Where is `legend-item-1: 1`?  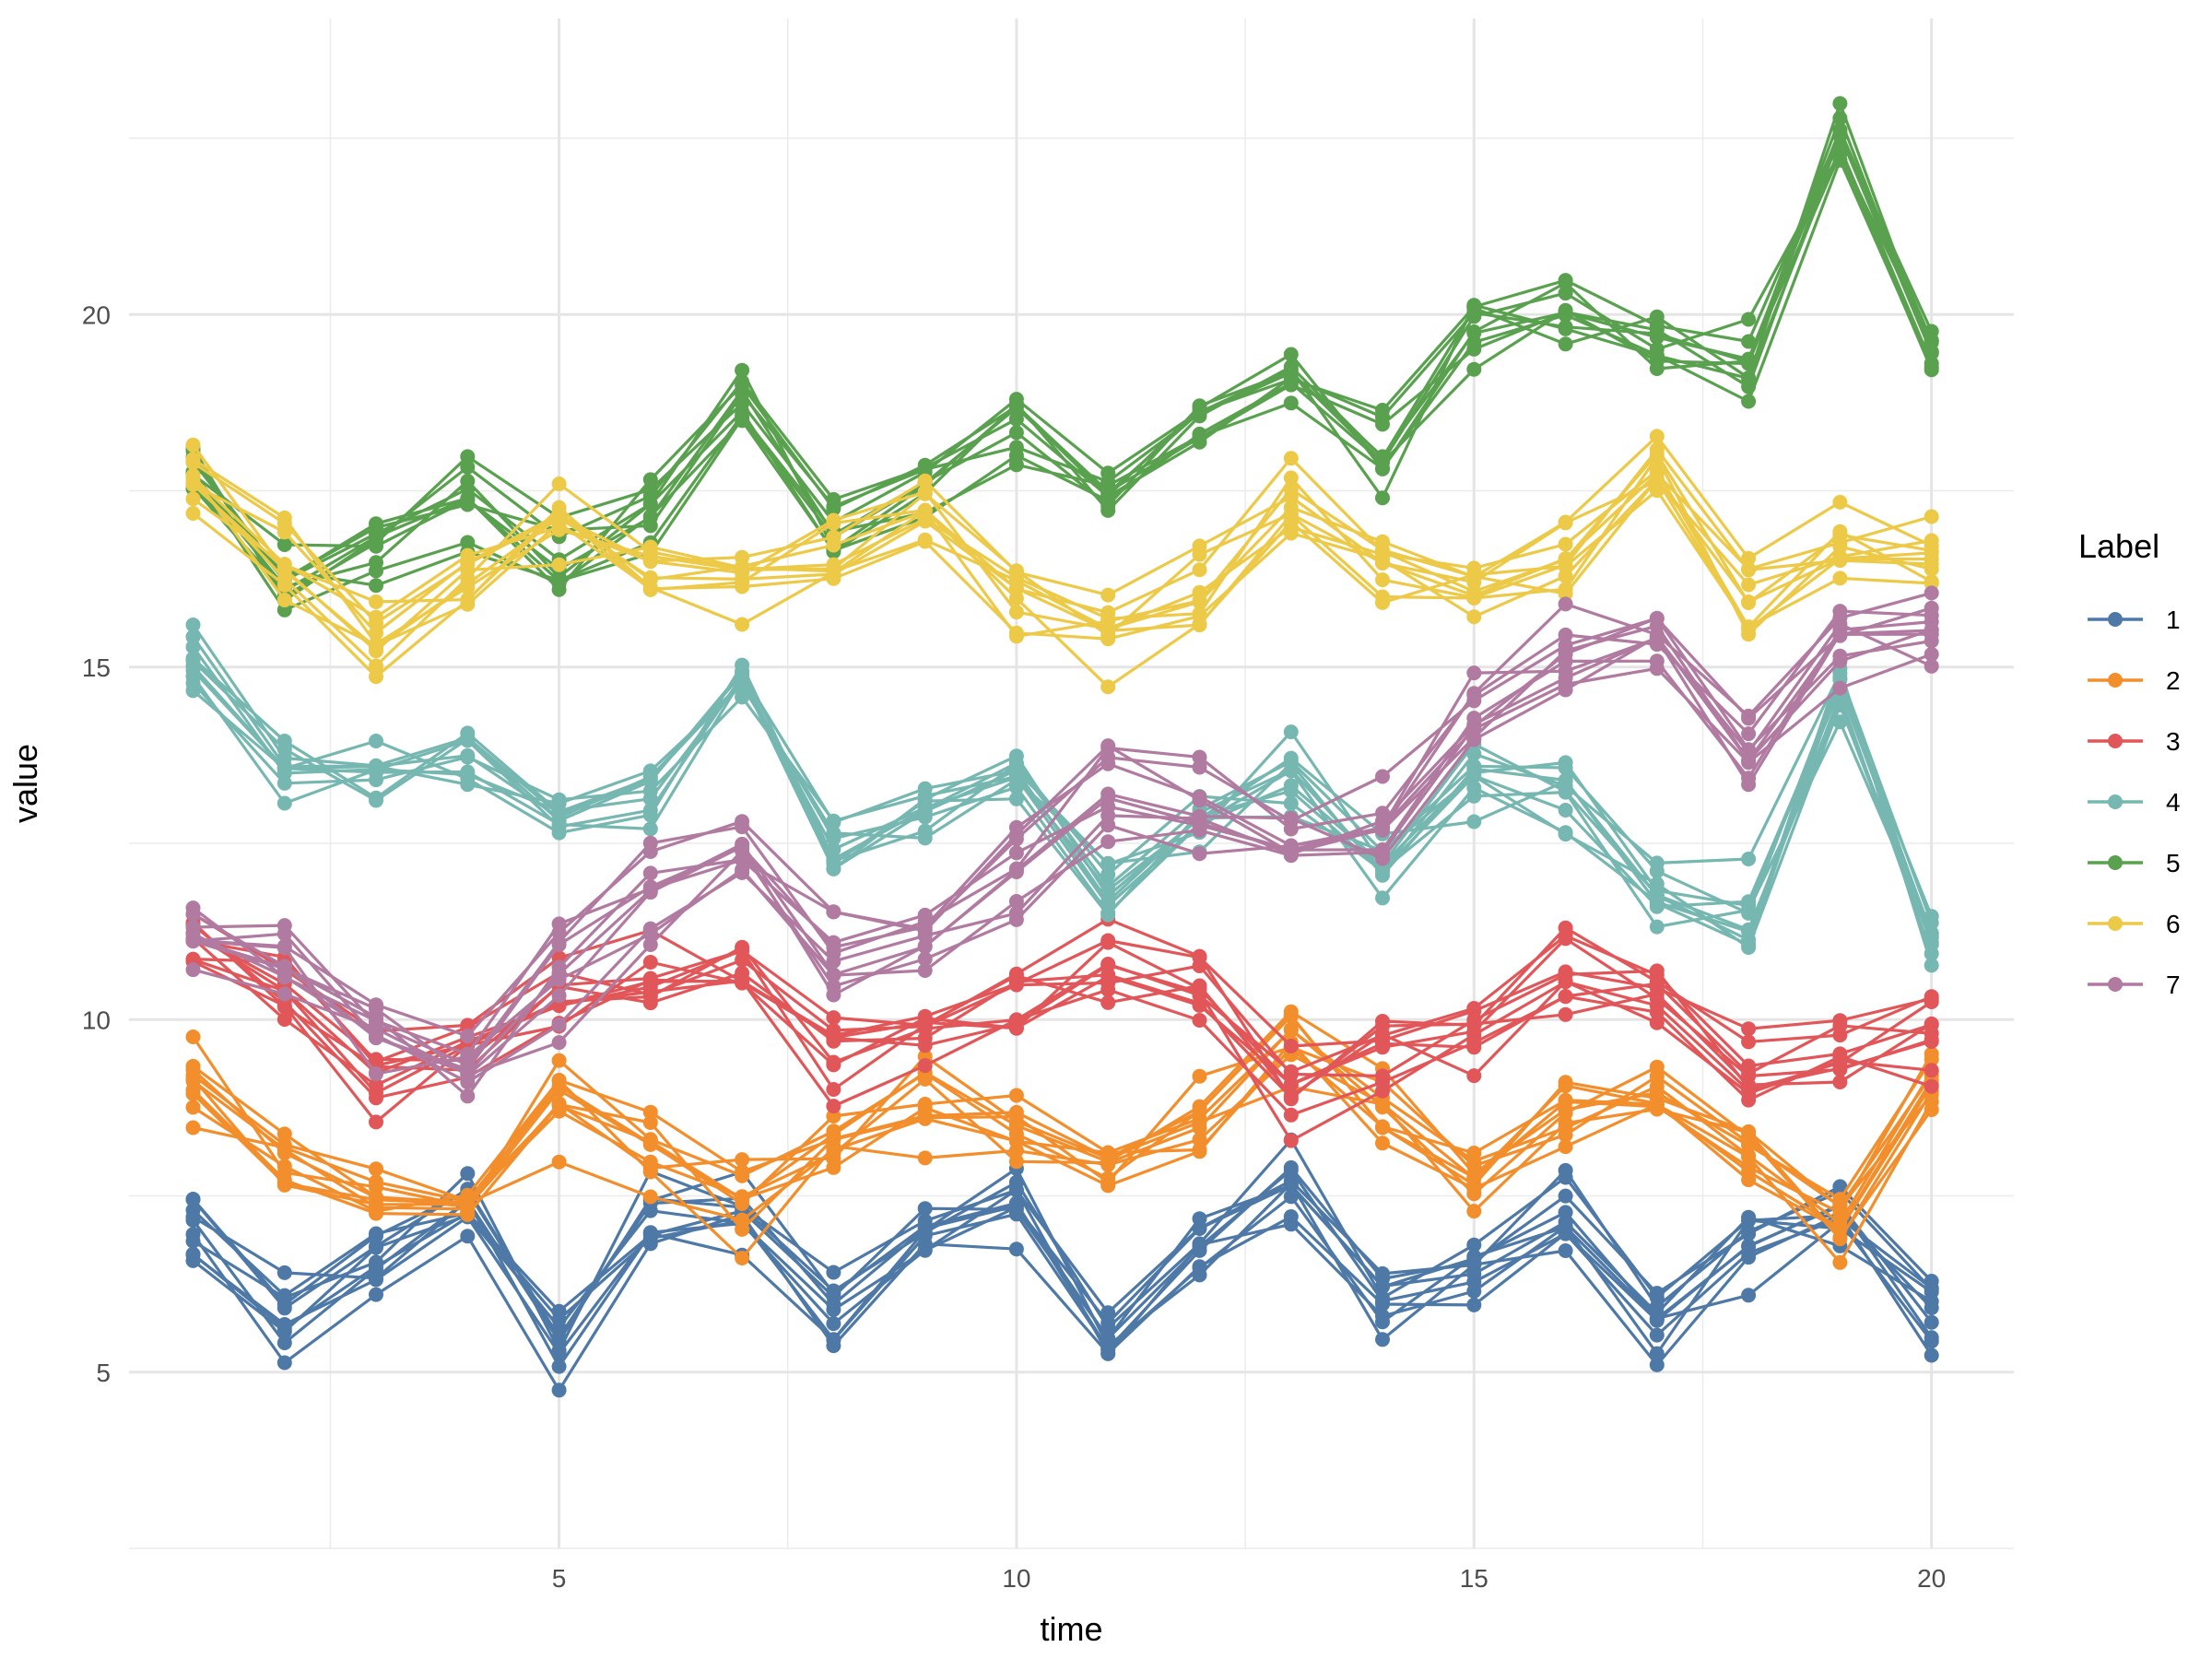
legend-item-1: 1 is located at coordinates (2134, 620).